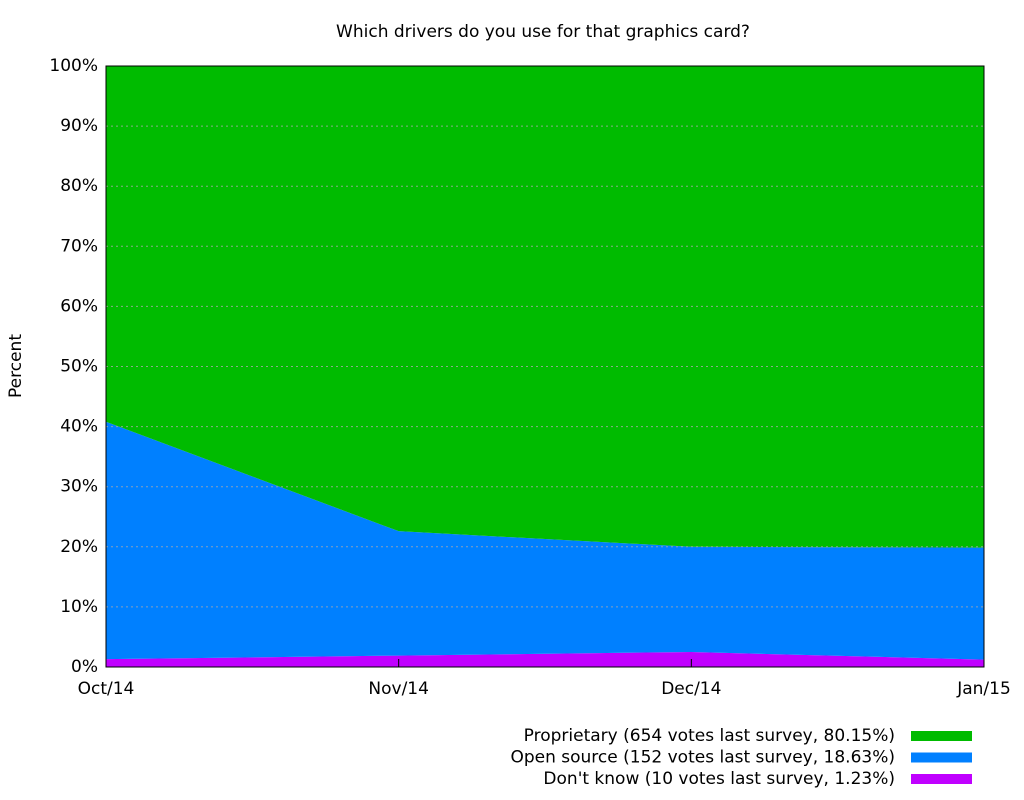  Describe the element at coordinates (79, 427) in the screenshot. I see `y-tick-label: 40%` at that location.